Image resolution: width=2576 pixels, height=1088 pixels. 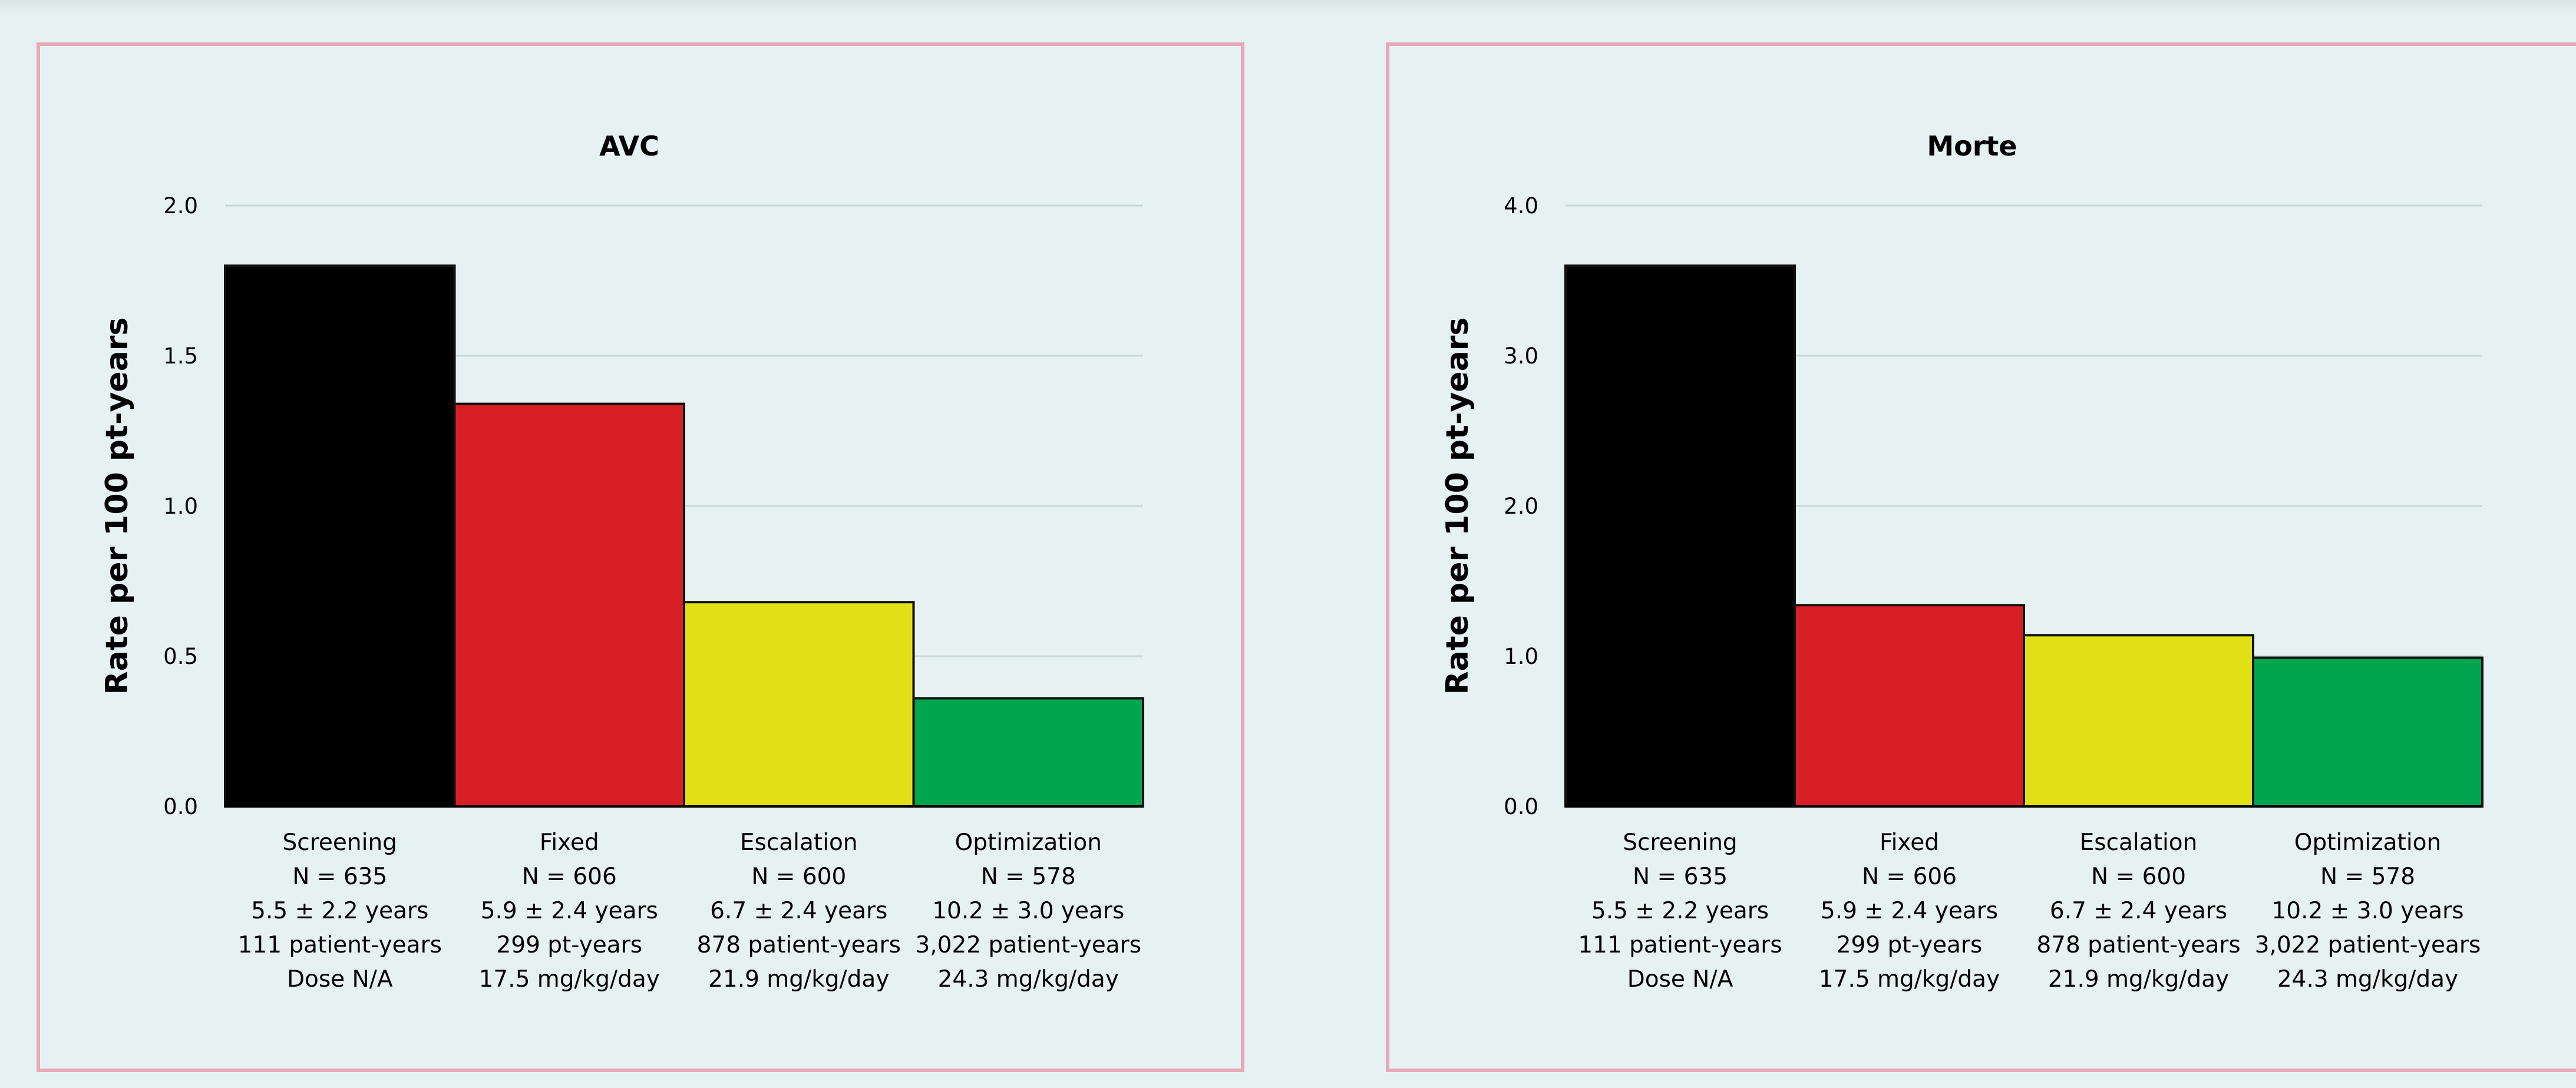 What do you see at coordinates (1521, 356) in the screenshot?
I see `y-tick-label: 3.0` at bounding box center [1521, 356].